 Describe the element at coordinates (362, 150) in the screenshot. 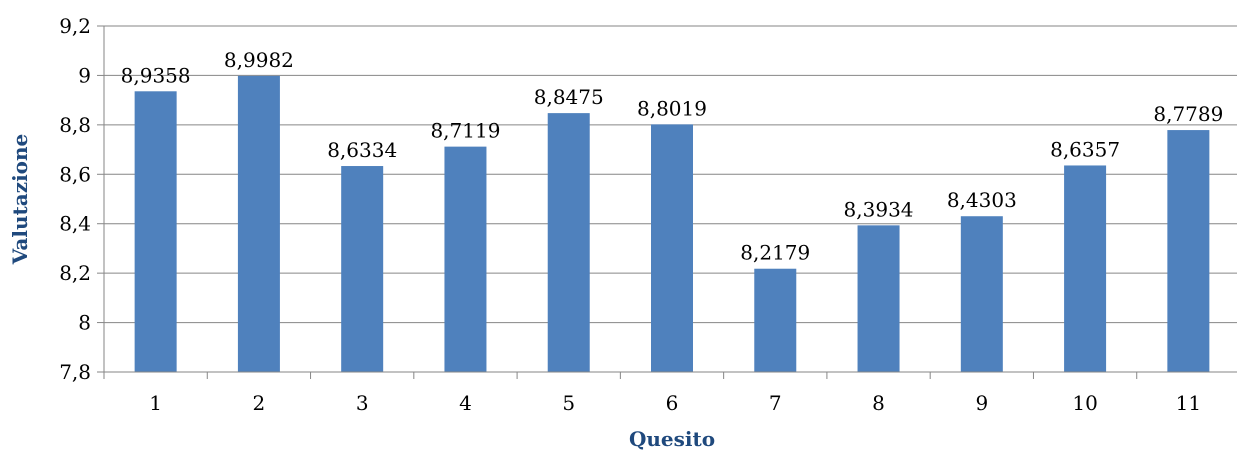

I see `data-label: 8,6334` at that location.